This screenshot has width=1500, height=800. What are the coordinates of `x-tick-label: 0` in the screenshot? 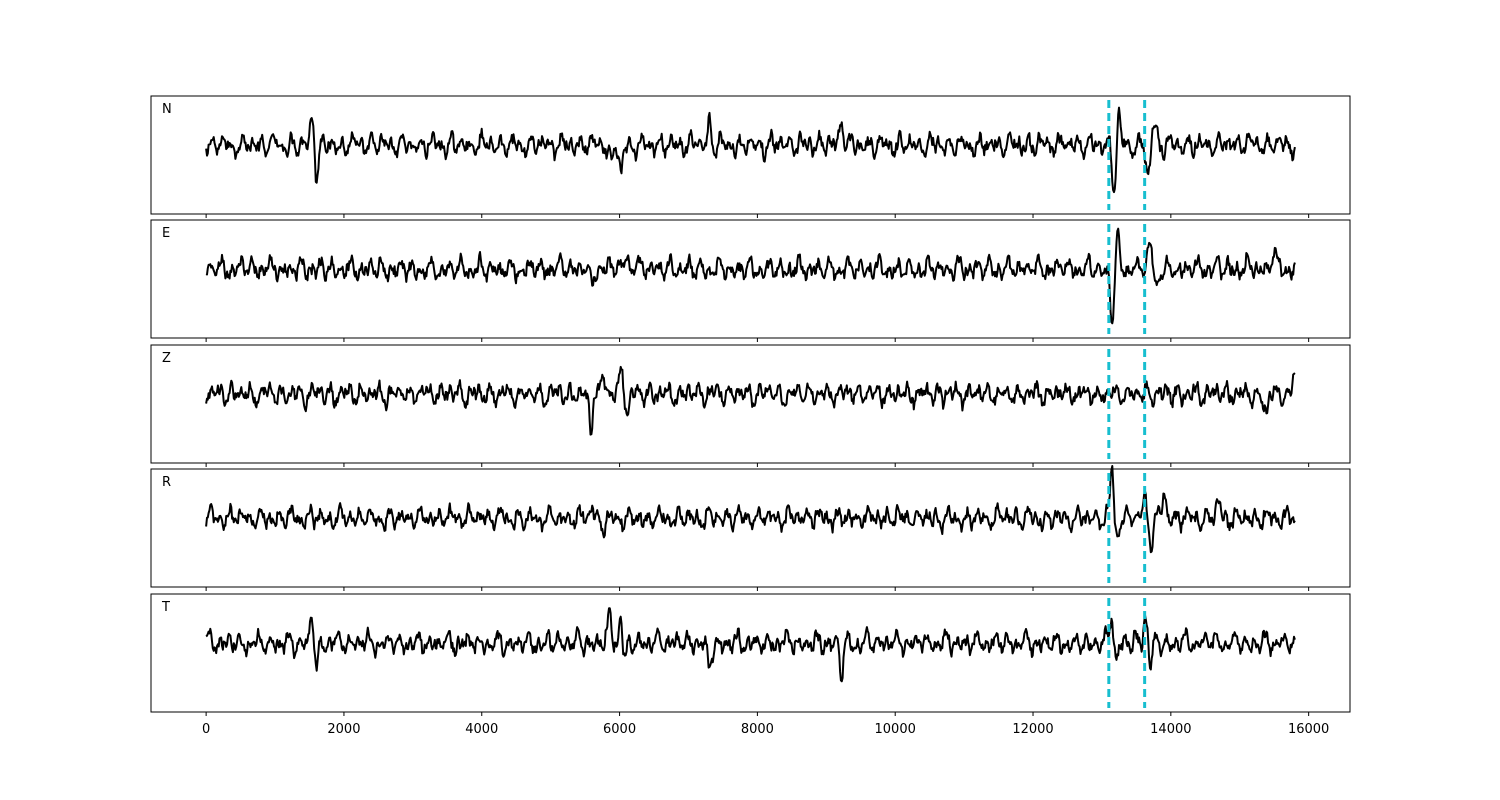 It's located at (206, 729).